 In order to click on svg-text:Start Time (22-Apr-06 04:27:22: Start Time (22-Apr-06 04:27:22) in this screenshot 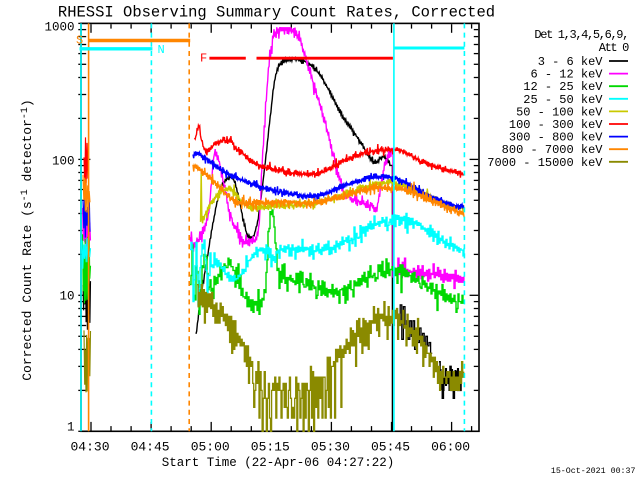, I will do `click(278, 463)`.